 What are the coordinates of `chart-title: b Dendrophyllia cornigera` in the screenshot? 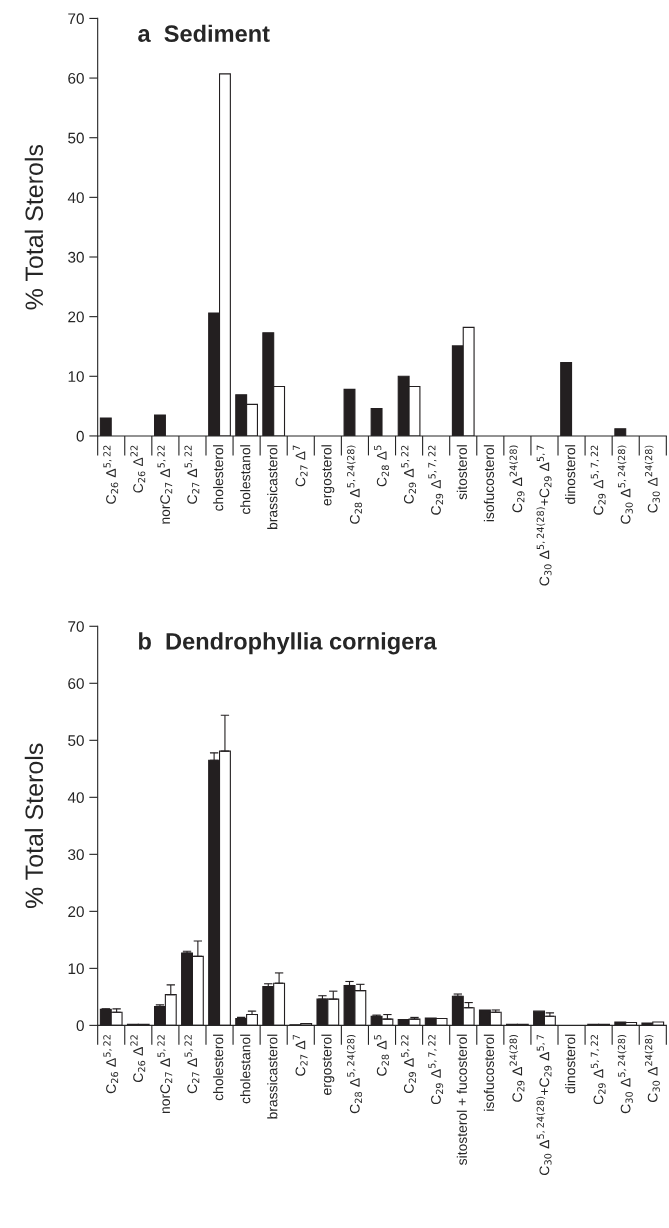 It's located at (288, 643).